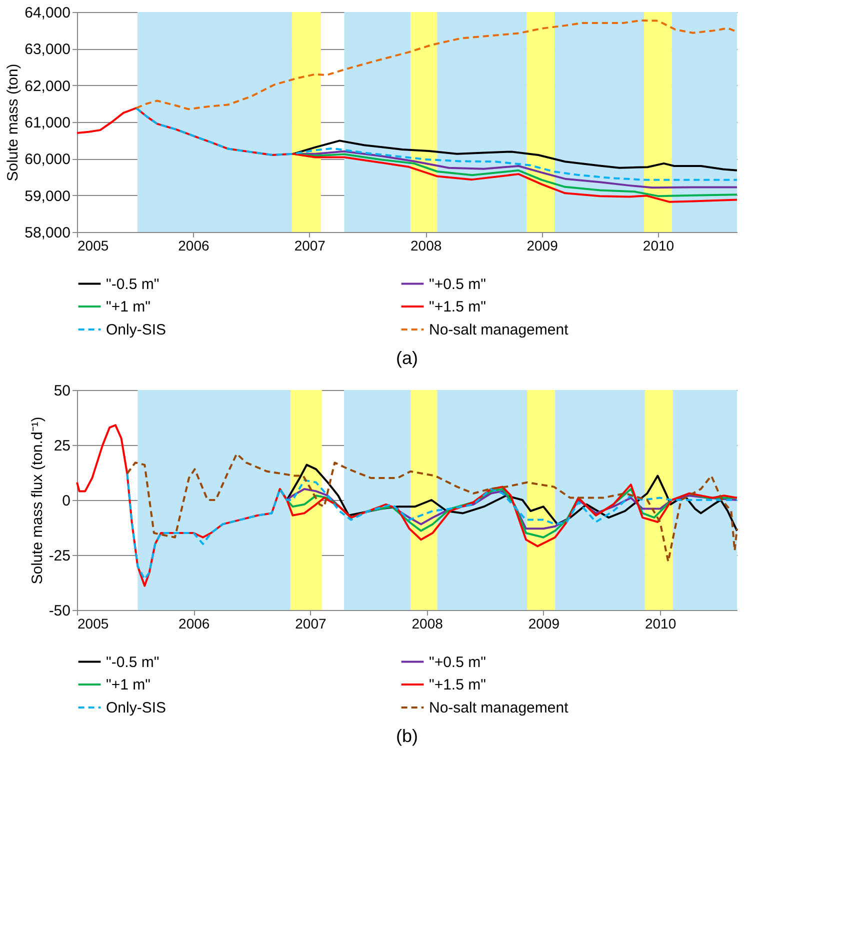 This screenshot has width=844, height=945. Describe the element at coordinates (62, 446) in the screenshot. I see `y-tick-label: 25` at that location.